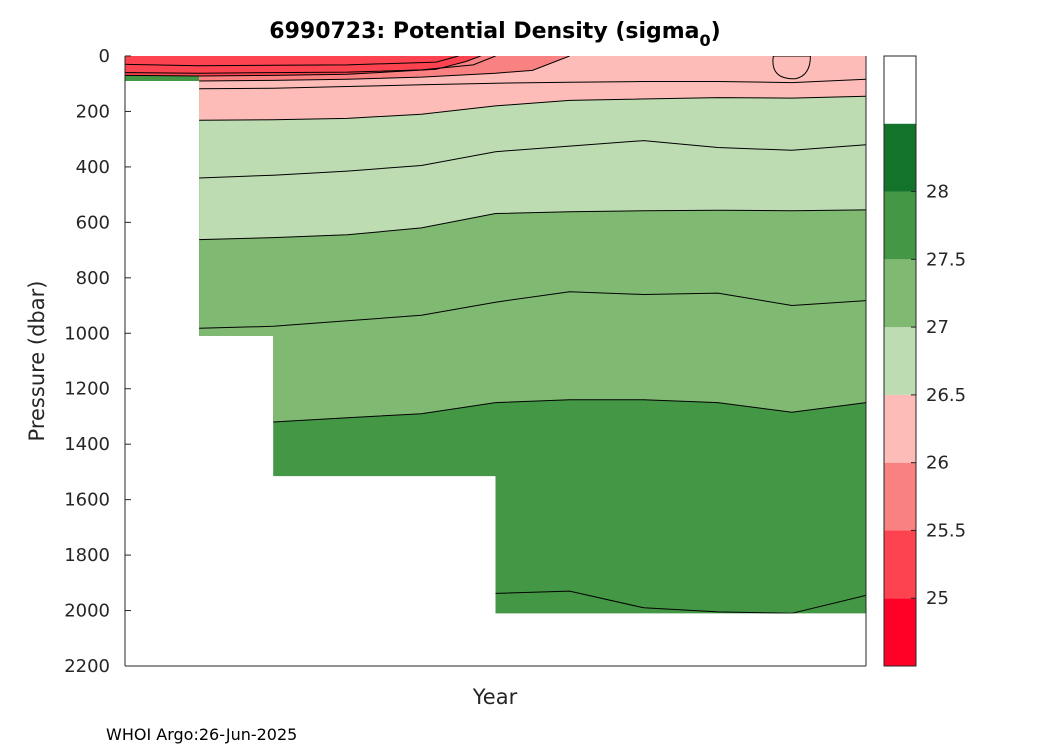 The image size is (1050, 750). Describe the element at coordinates (791, 68) in the screenshot. I see `surface-eddy` at that location.